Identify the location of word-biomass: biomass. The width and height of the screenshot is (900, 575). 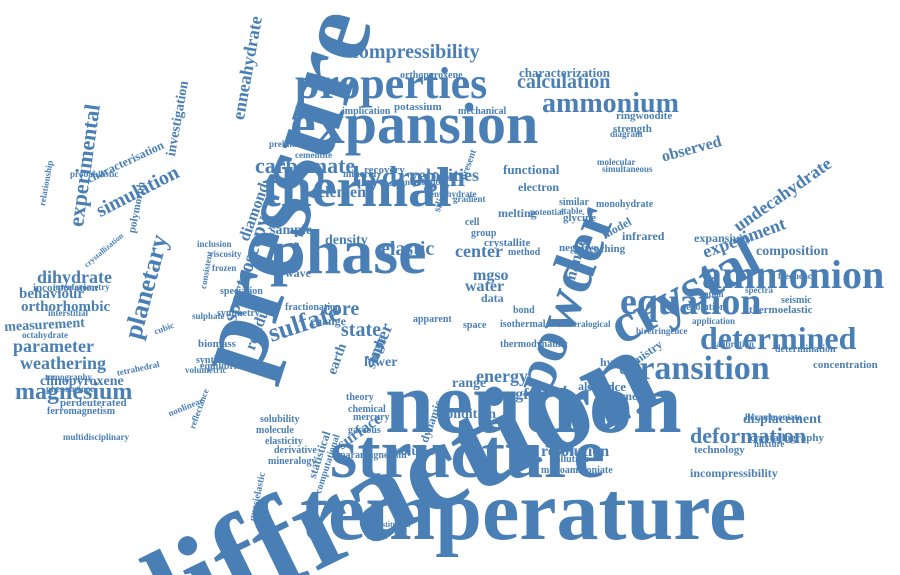
(217, 344).